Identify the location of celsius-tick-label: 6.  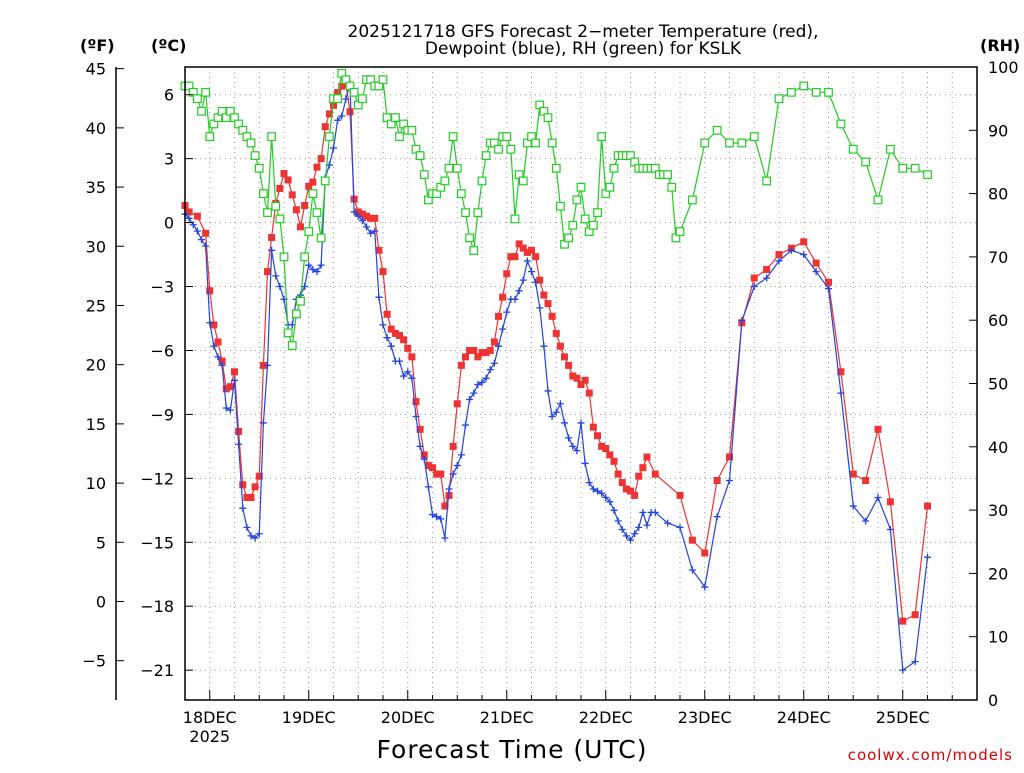
(169, 95).